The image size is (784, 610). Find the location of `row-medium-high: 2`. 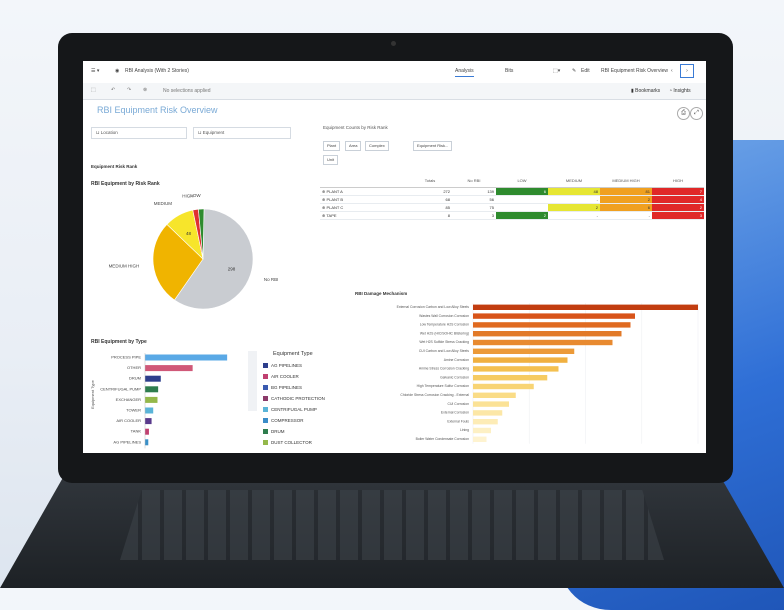

row-medium-high: 2 is located at coordinates (626, 199).